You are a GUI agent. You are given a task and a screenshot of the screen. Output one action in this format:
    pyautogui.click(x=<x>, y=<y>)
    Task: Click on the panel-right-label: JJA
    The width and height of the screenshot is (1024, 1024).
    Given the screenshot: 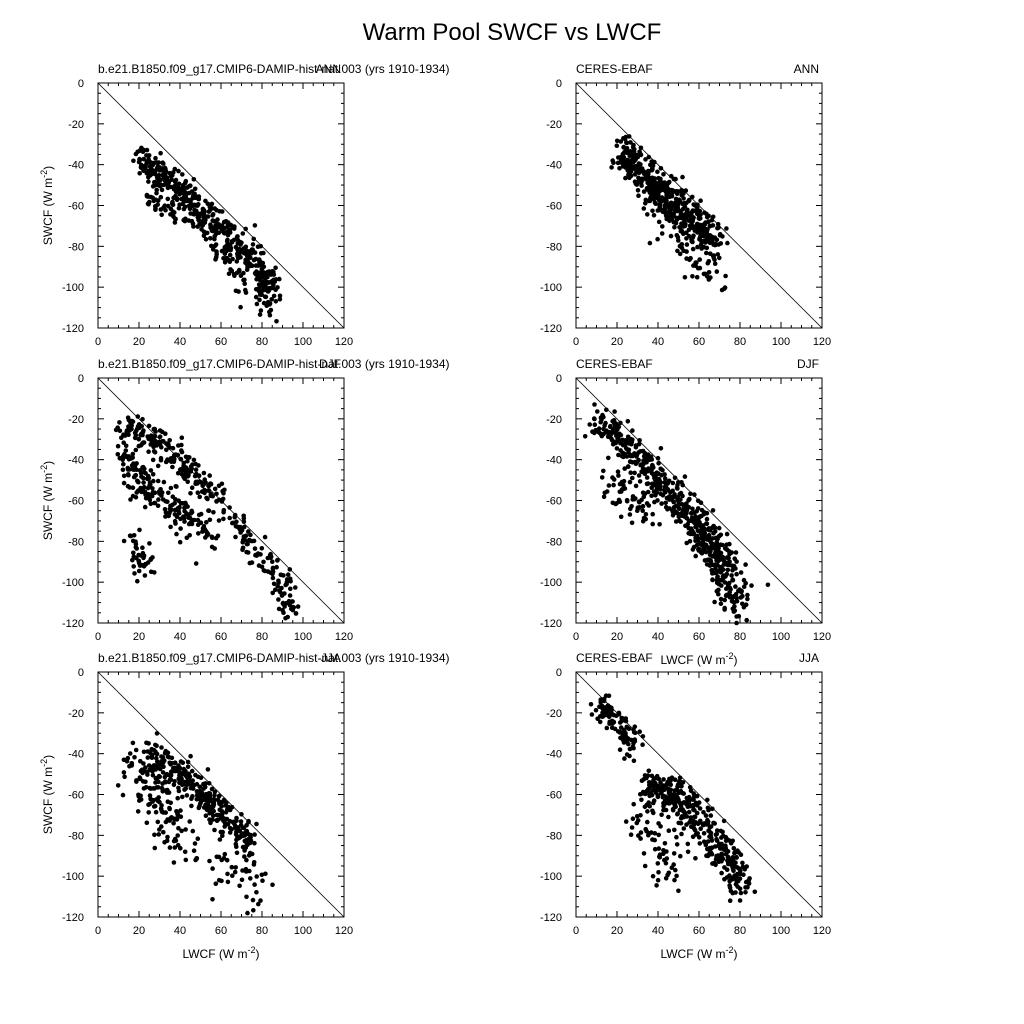 What is the action you would take?
    pyautogui.click(x=331, y=658)
    